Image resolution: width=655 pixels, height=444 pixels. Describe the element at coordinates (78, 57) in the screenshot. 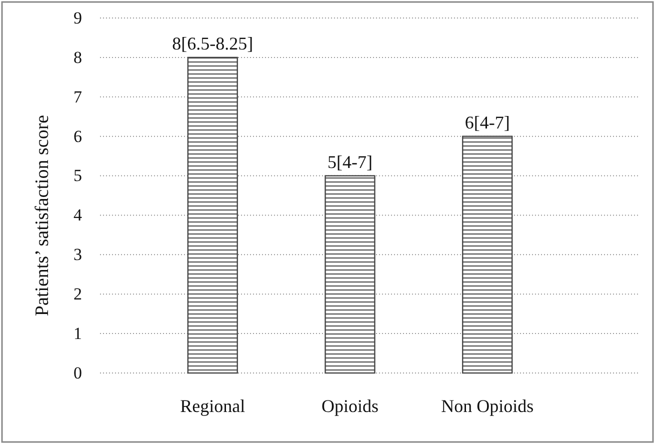

I see `y-tick-label: 8` at that location.